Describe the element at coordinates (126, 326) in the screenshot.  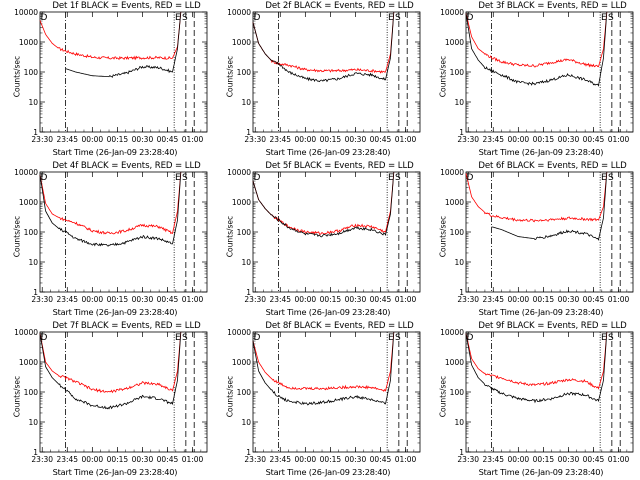
I see `panel-title: Det 7f BLACK = Events, RED = LLD` at that location.